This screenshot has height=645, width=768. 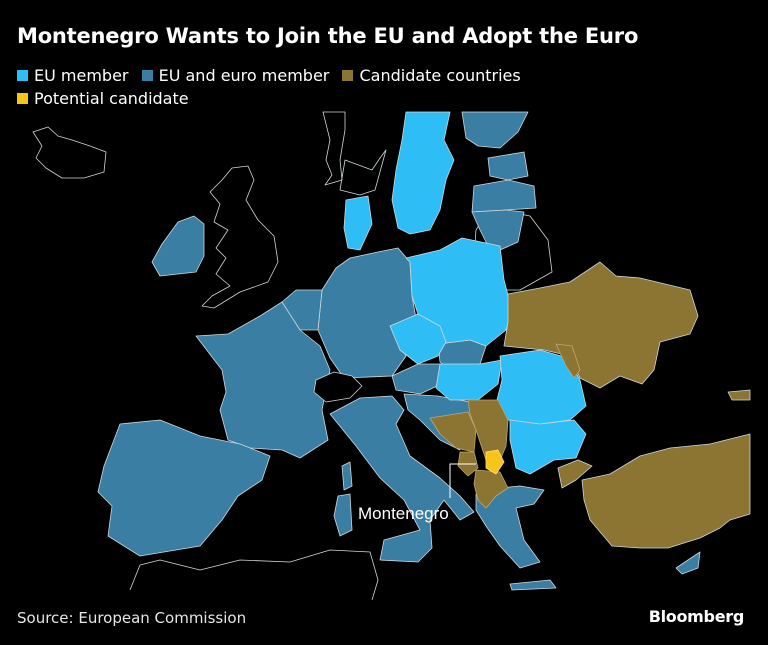 What do you see at coordinates (418, 339) in the screenshot?
I see `czechia` at bounding box center [418, 339].